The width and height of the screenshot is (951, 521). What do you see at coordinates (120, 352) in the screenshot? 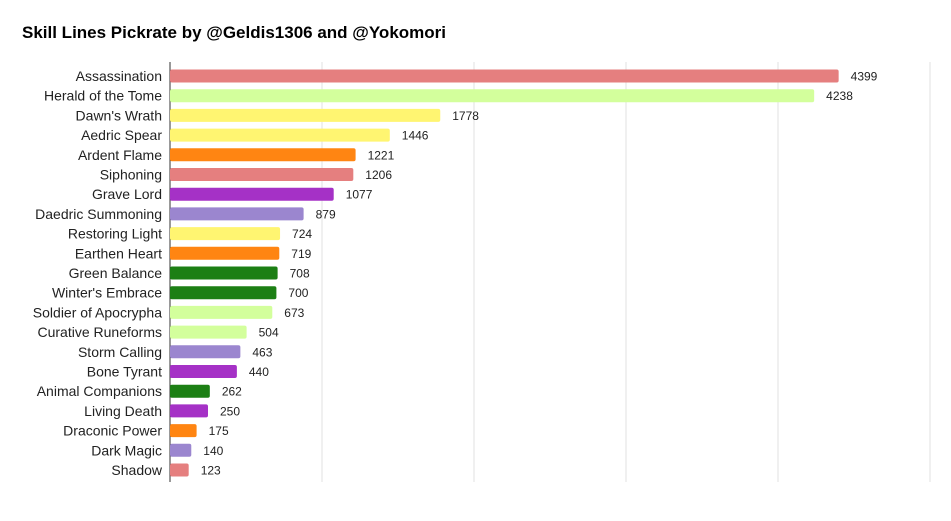
I see `category-label: Storm Calling` at bounding box center [120, 352].